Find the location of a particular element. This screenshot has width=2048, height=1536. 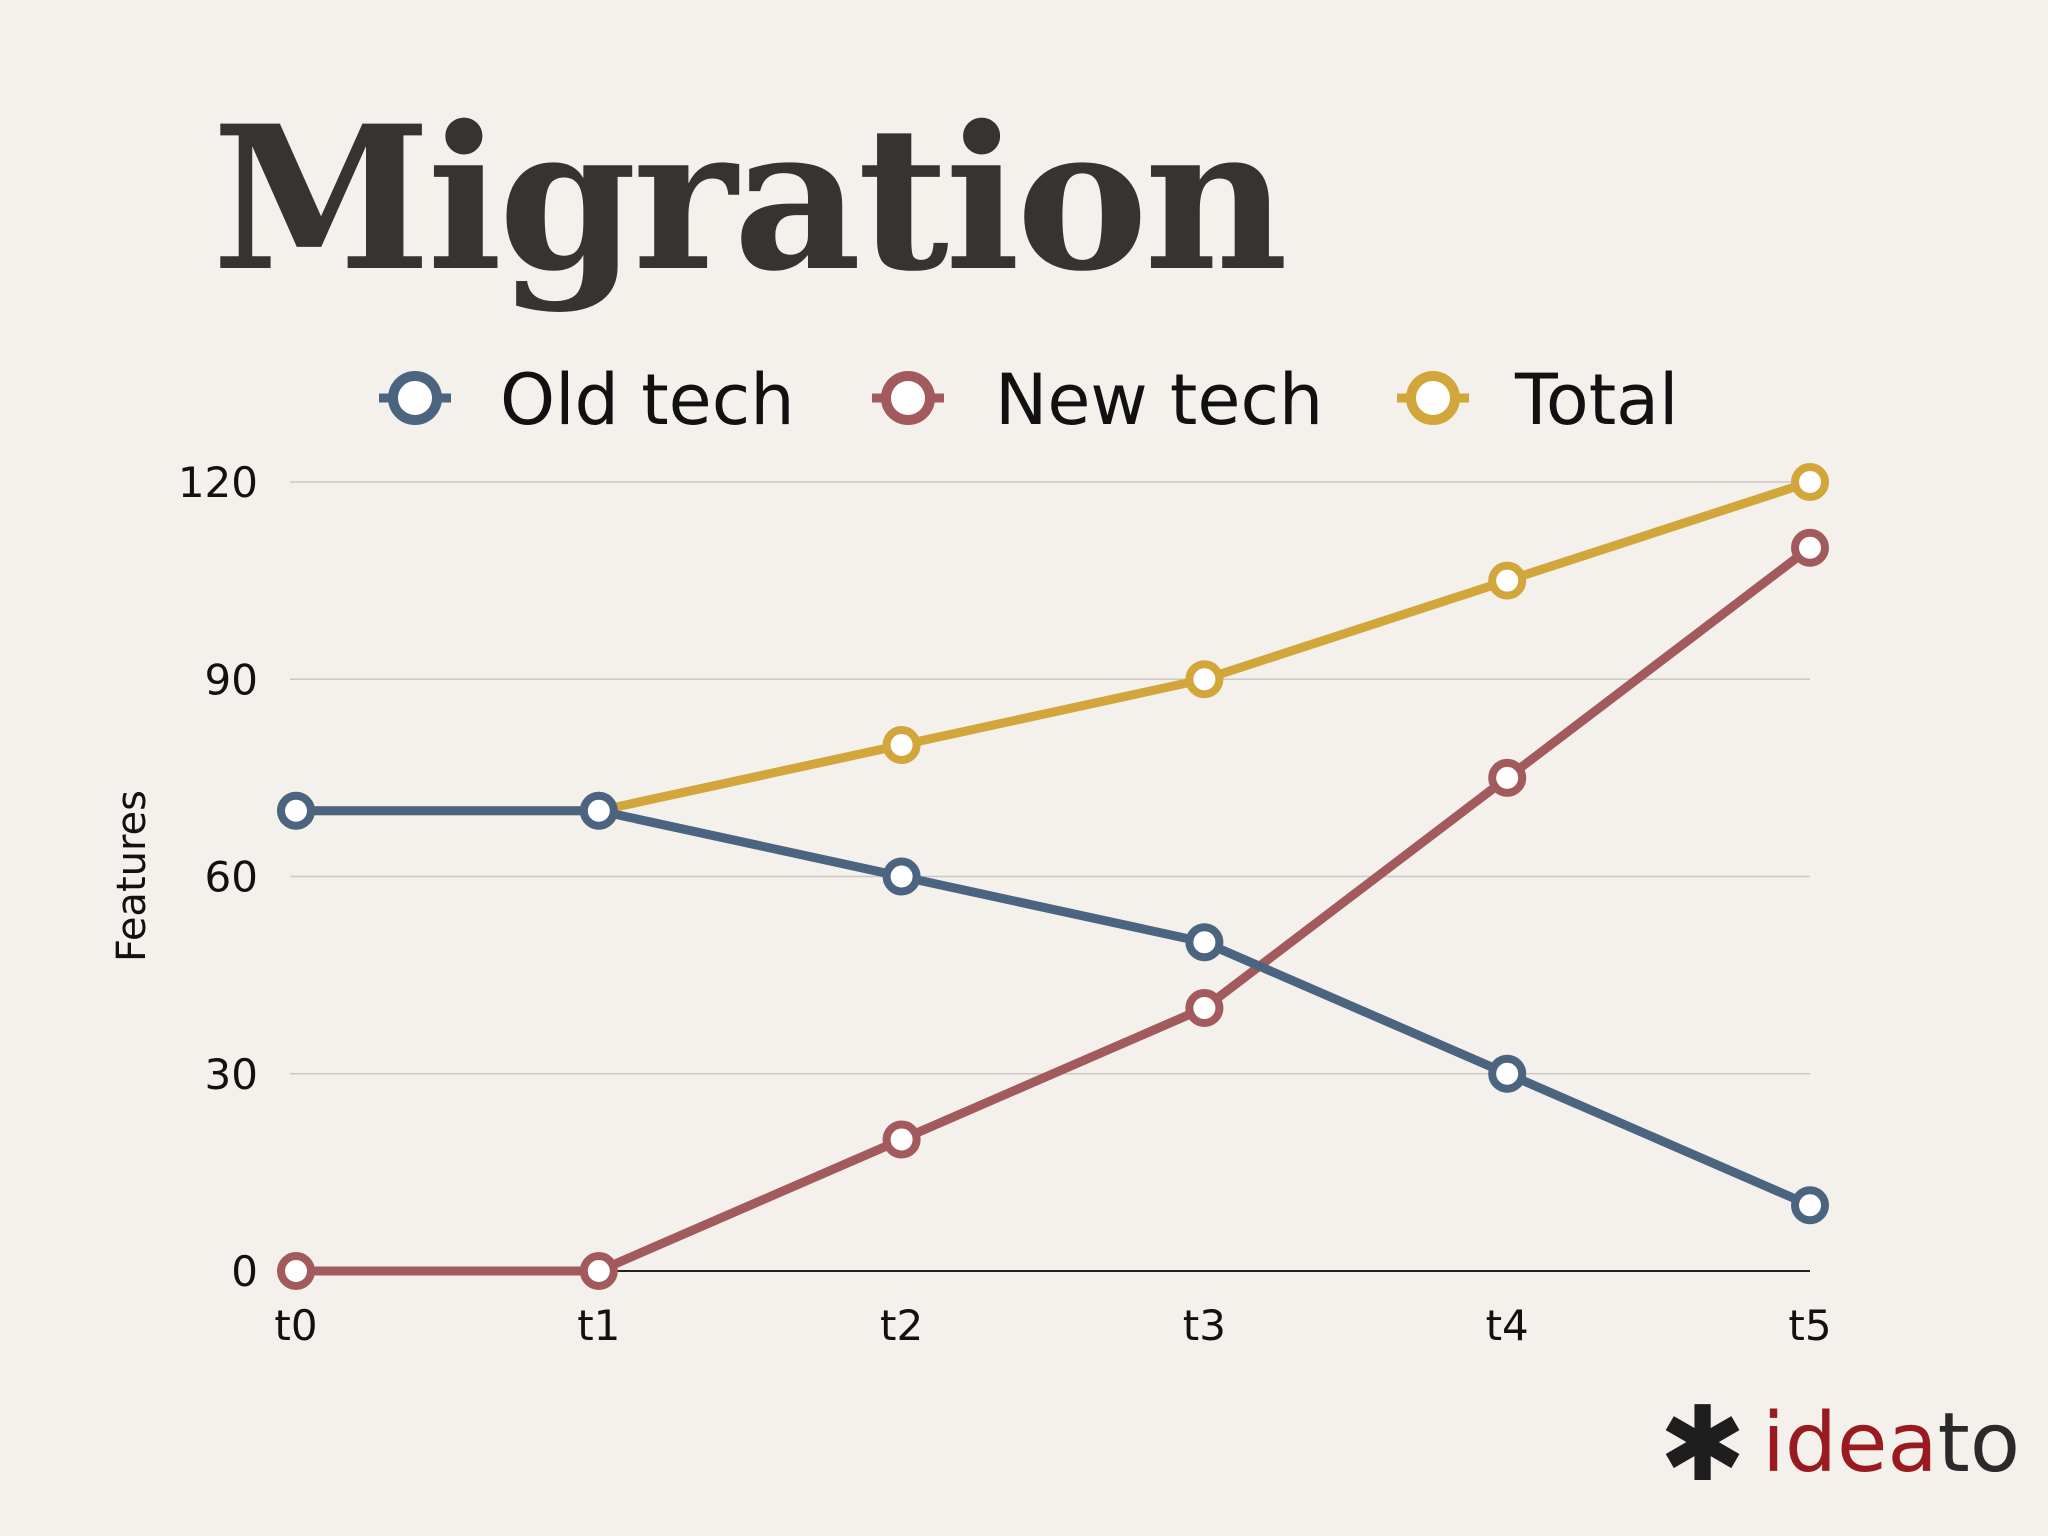

y-axis-title: Features is located at coordinates (132, 876).